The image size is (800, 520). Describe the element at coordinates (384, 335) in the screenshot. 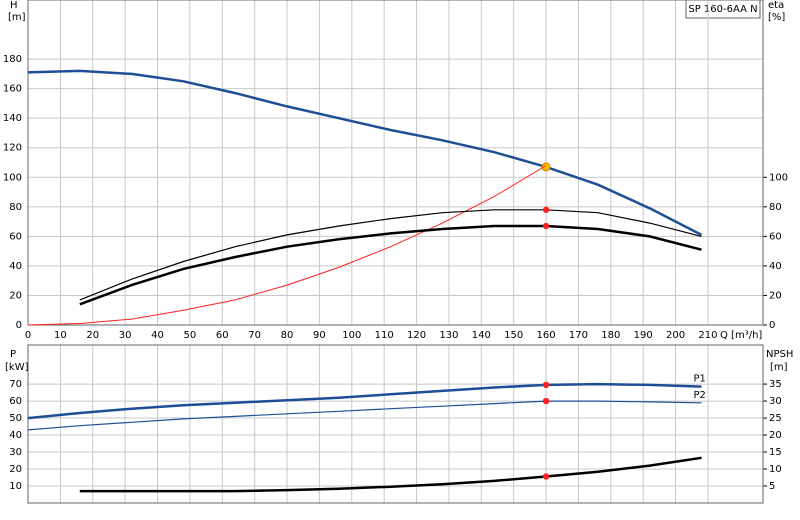

I see `x-tick-label: 110` at that location.